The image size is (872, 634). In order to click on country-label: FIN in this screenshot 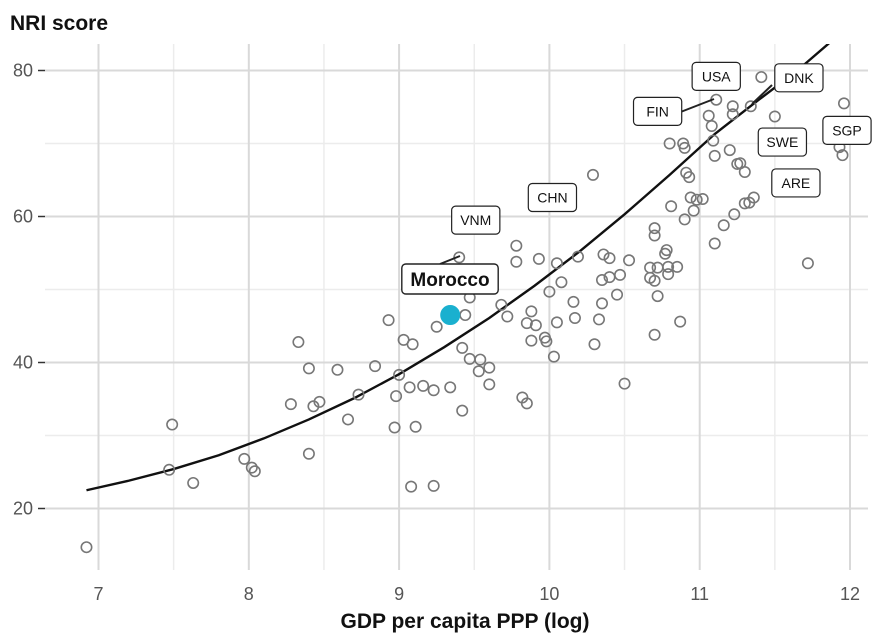, I will do `click(657, 111)`.